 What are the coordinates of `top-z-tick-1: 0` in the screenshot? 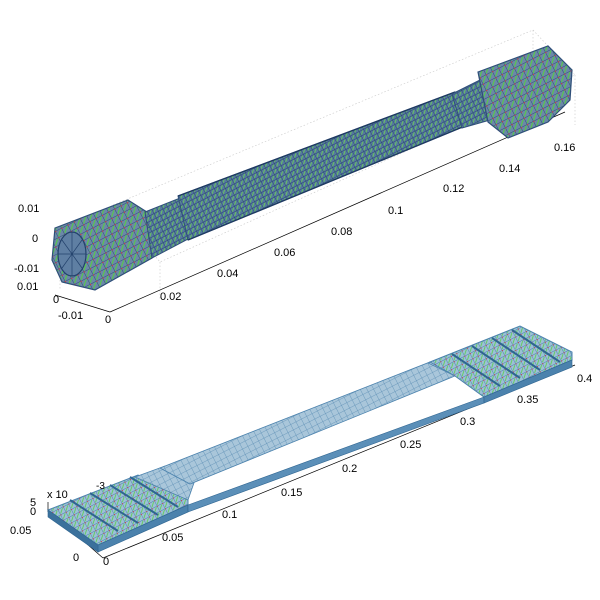 It's located at (35, 239).